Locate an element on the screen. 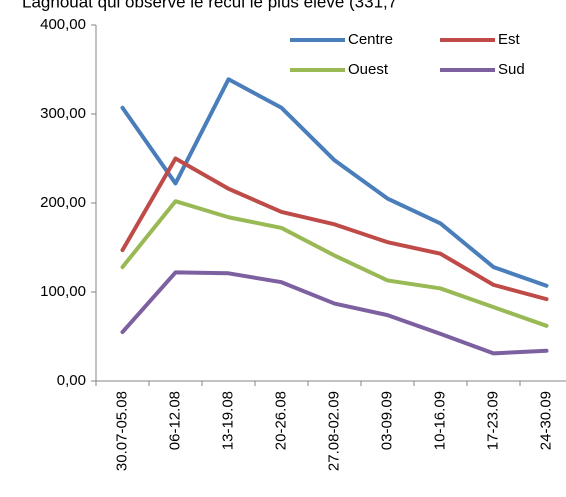  x-tick-label: 20-26.08 is located at coordinates (280, 420).